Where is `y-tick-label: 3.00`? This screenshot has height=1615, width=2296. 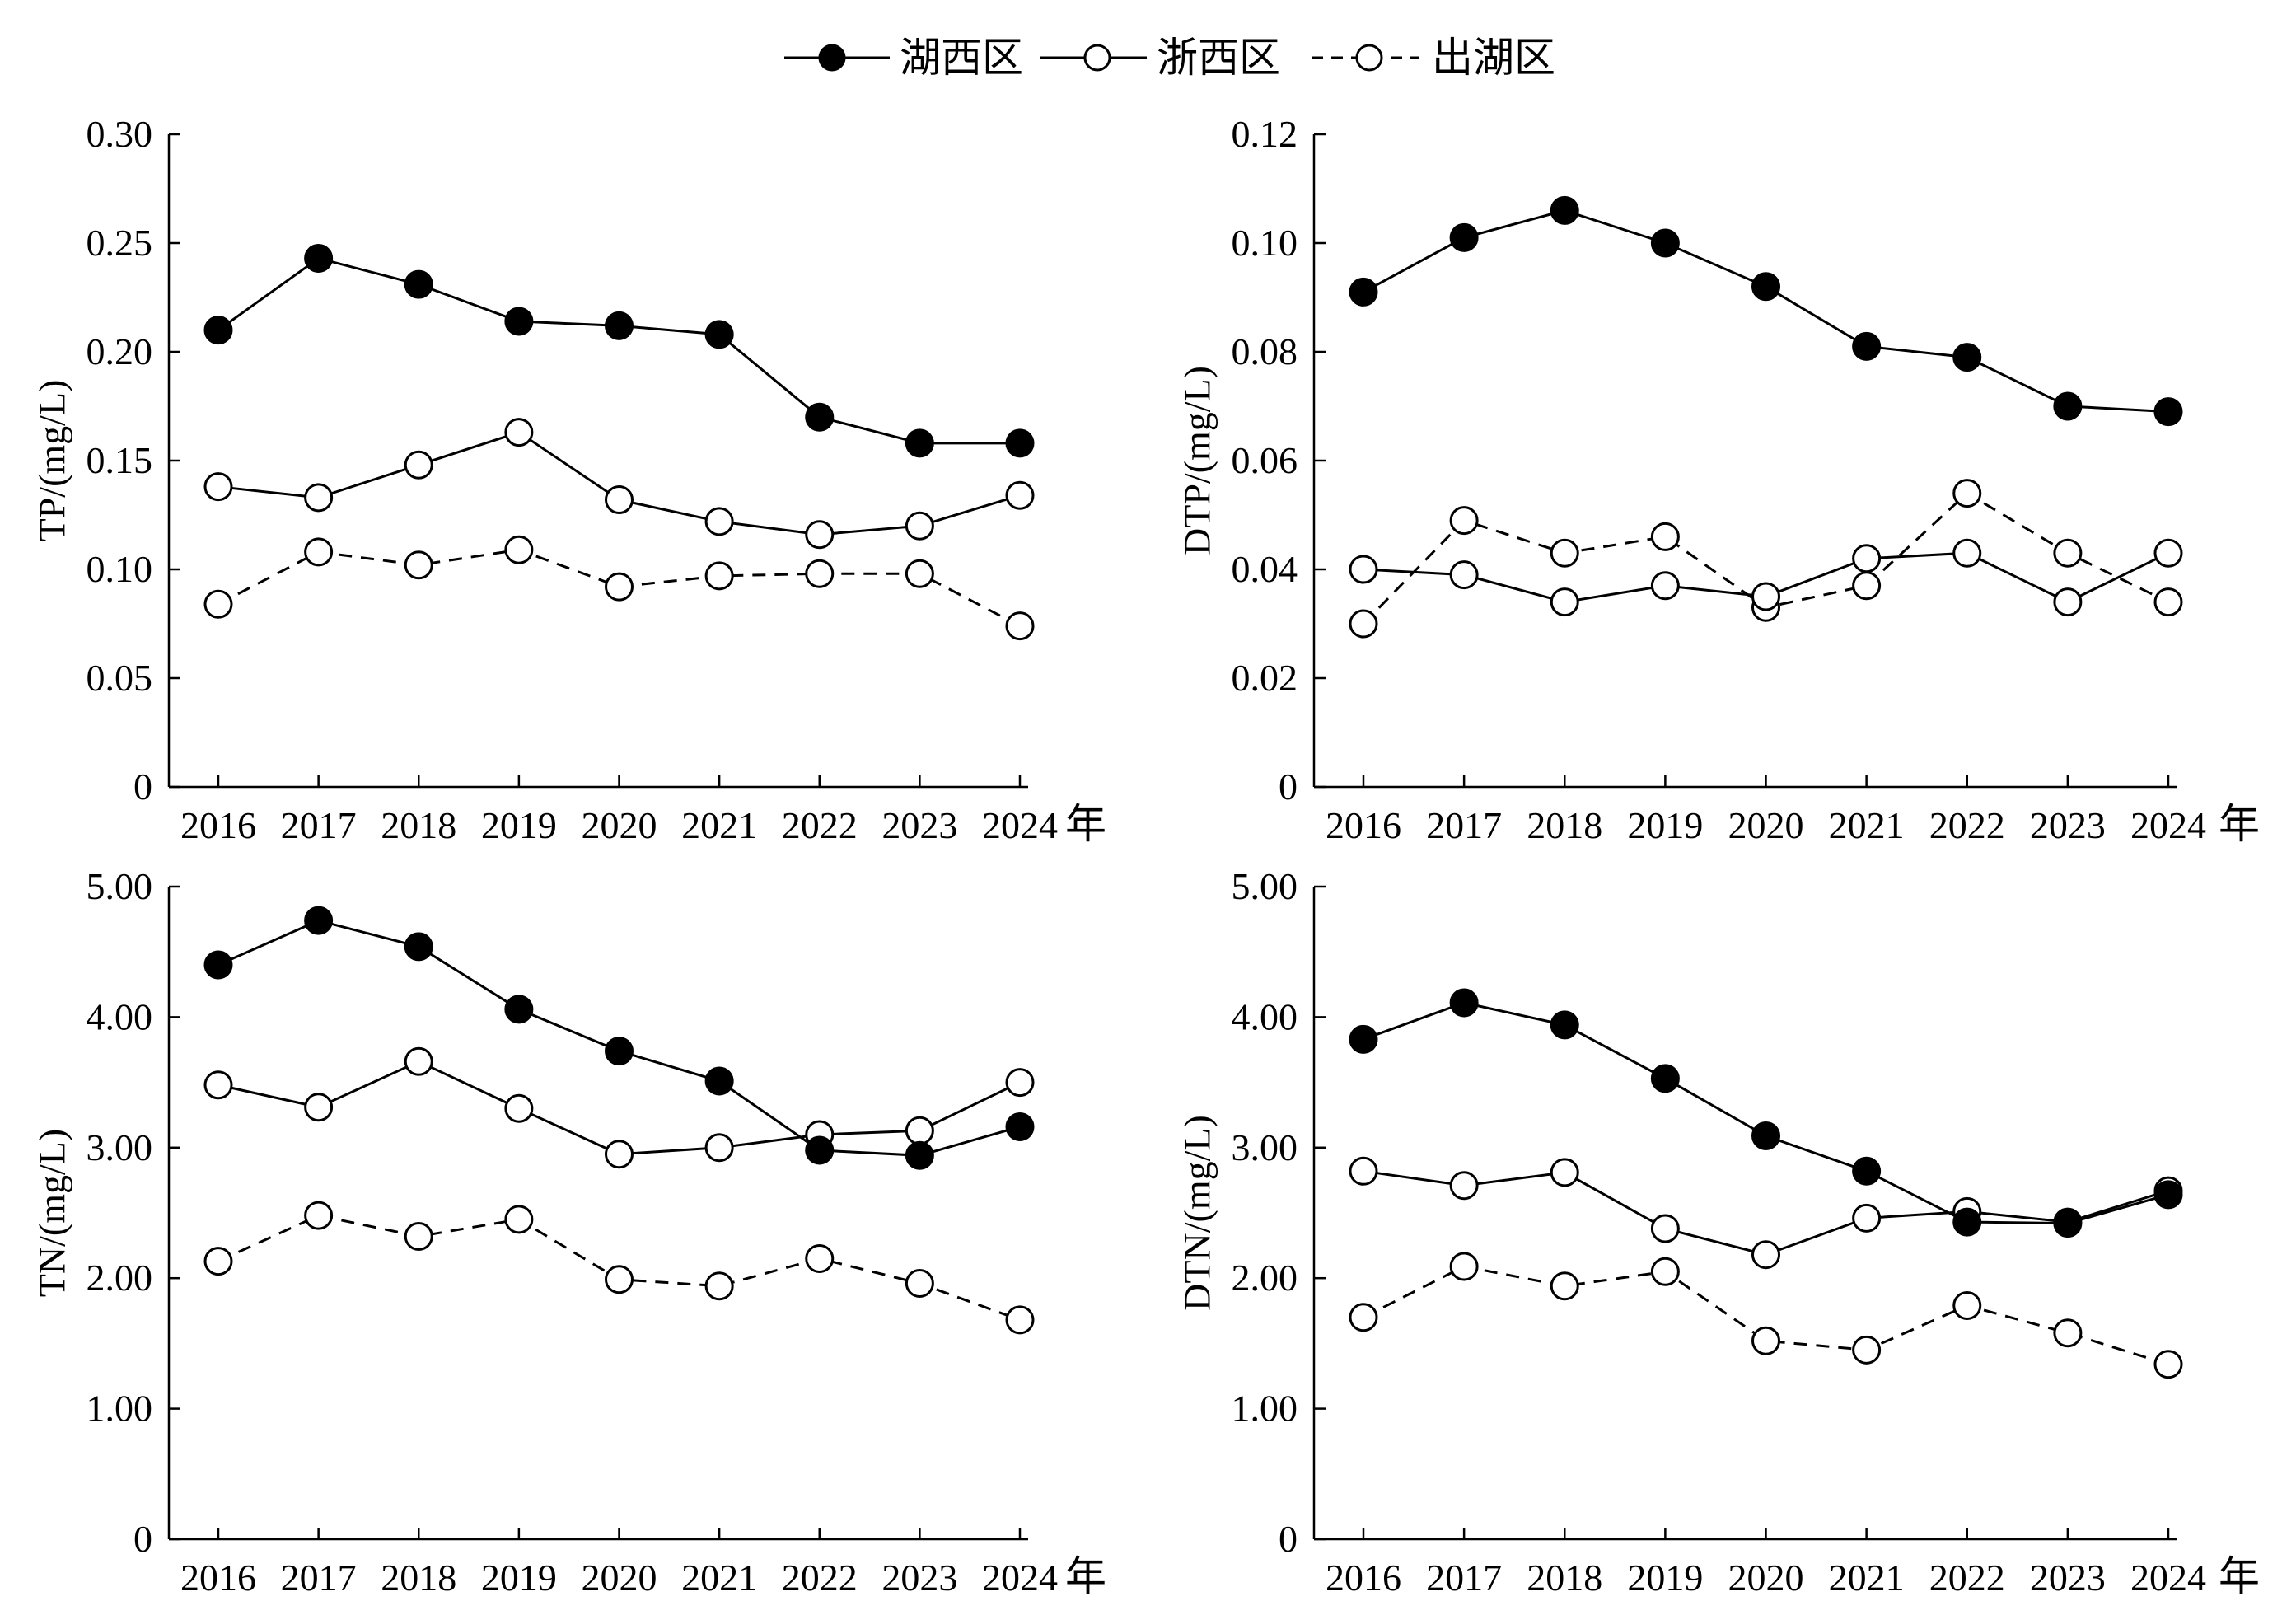
y-tick-label: 3.00 is located at coordinates (120, 1147).